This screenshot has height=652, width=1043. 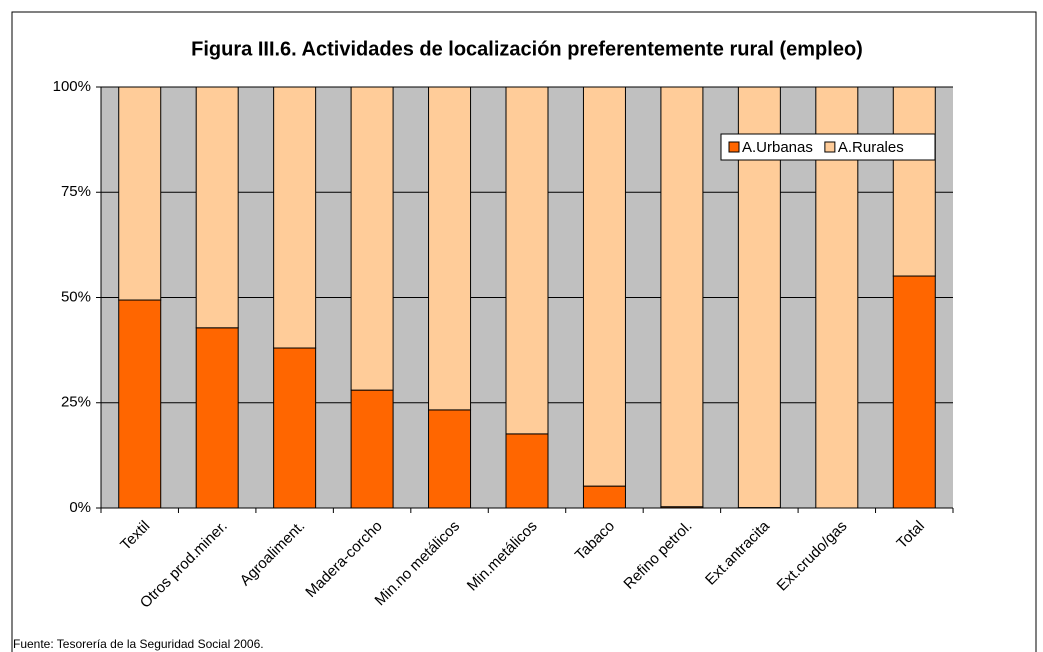 What do you see at coordinates (76, 296) in the screenshot?
I see `y-tick-label: 50%` at bounding box center [76, 296].